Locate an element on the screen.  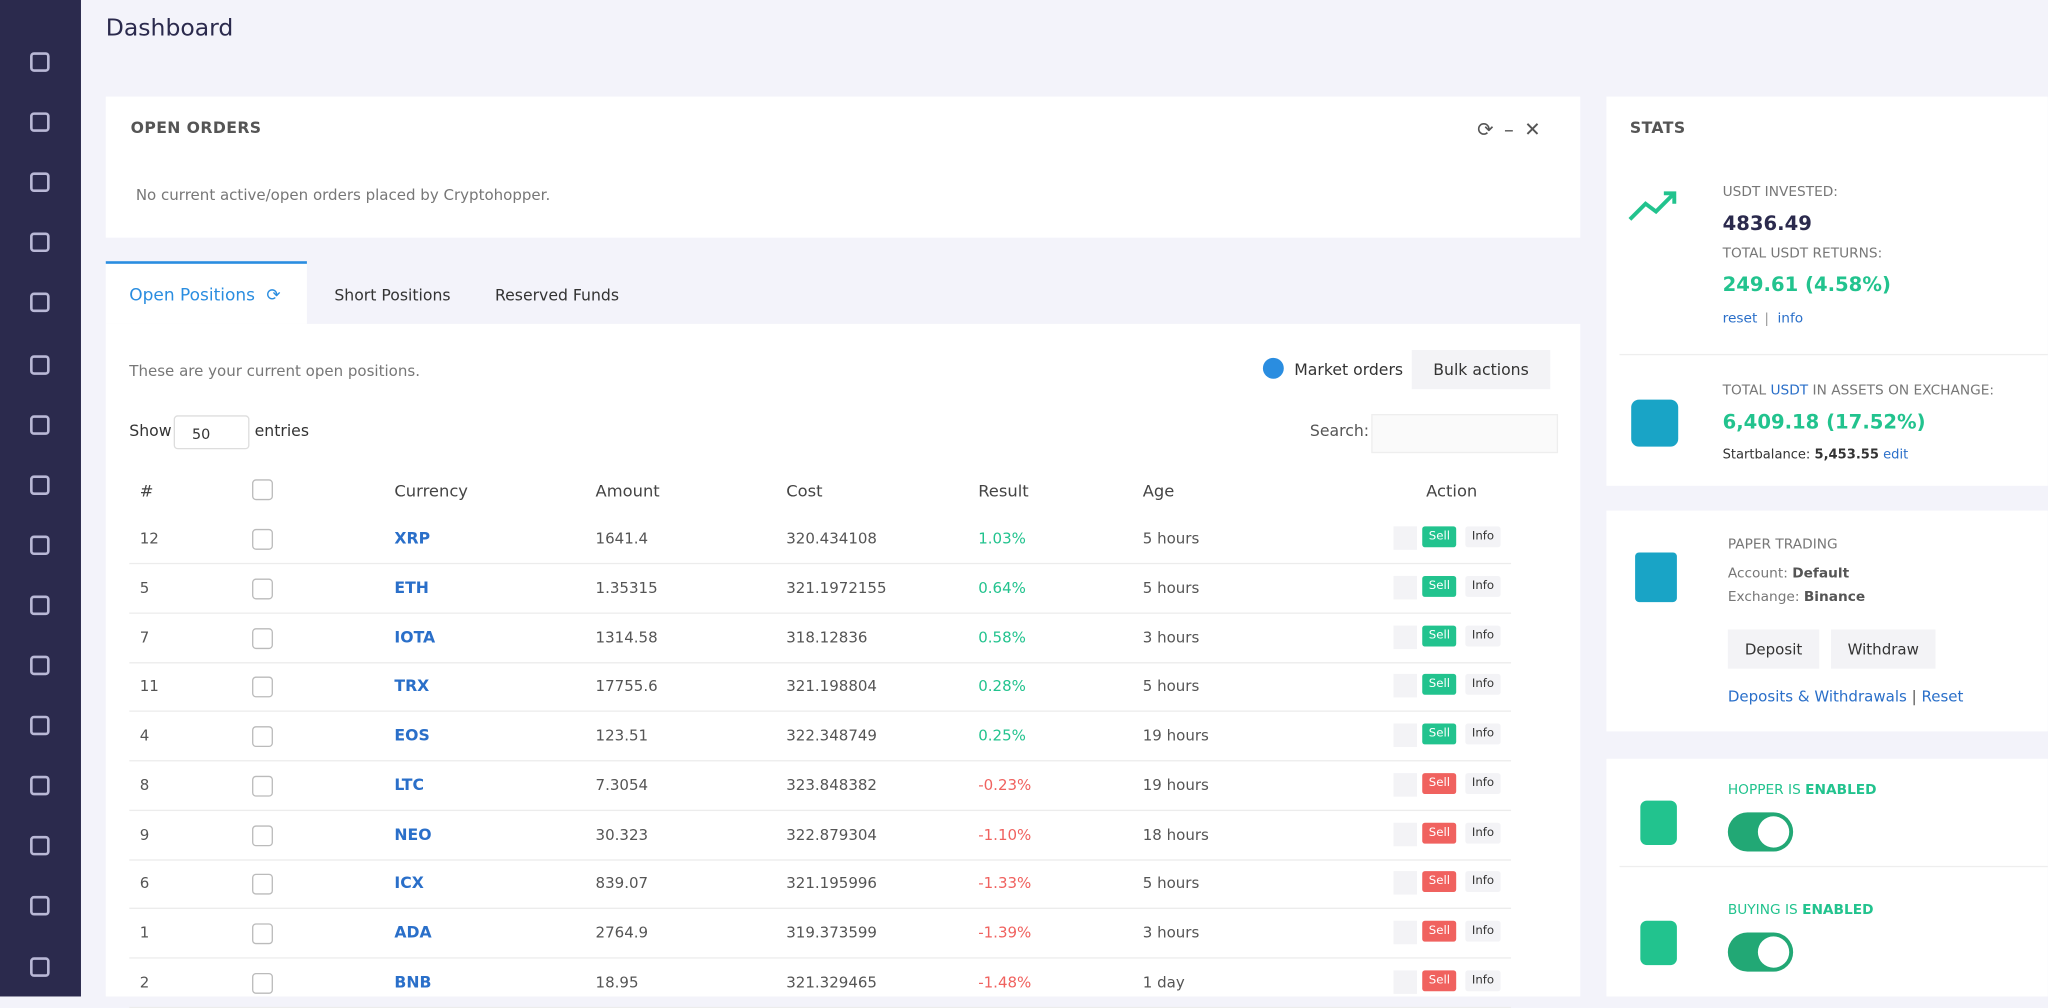
tab: Open Positions is located at coordinates (192, 296).